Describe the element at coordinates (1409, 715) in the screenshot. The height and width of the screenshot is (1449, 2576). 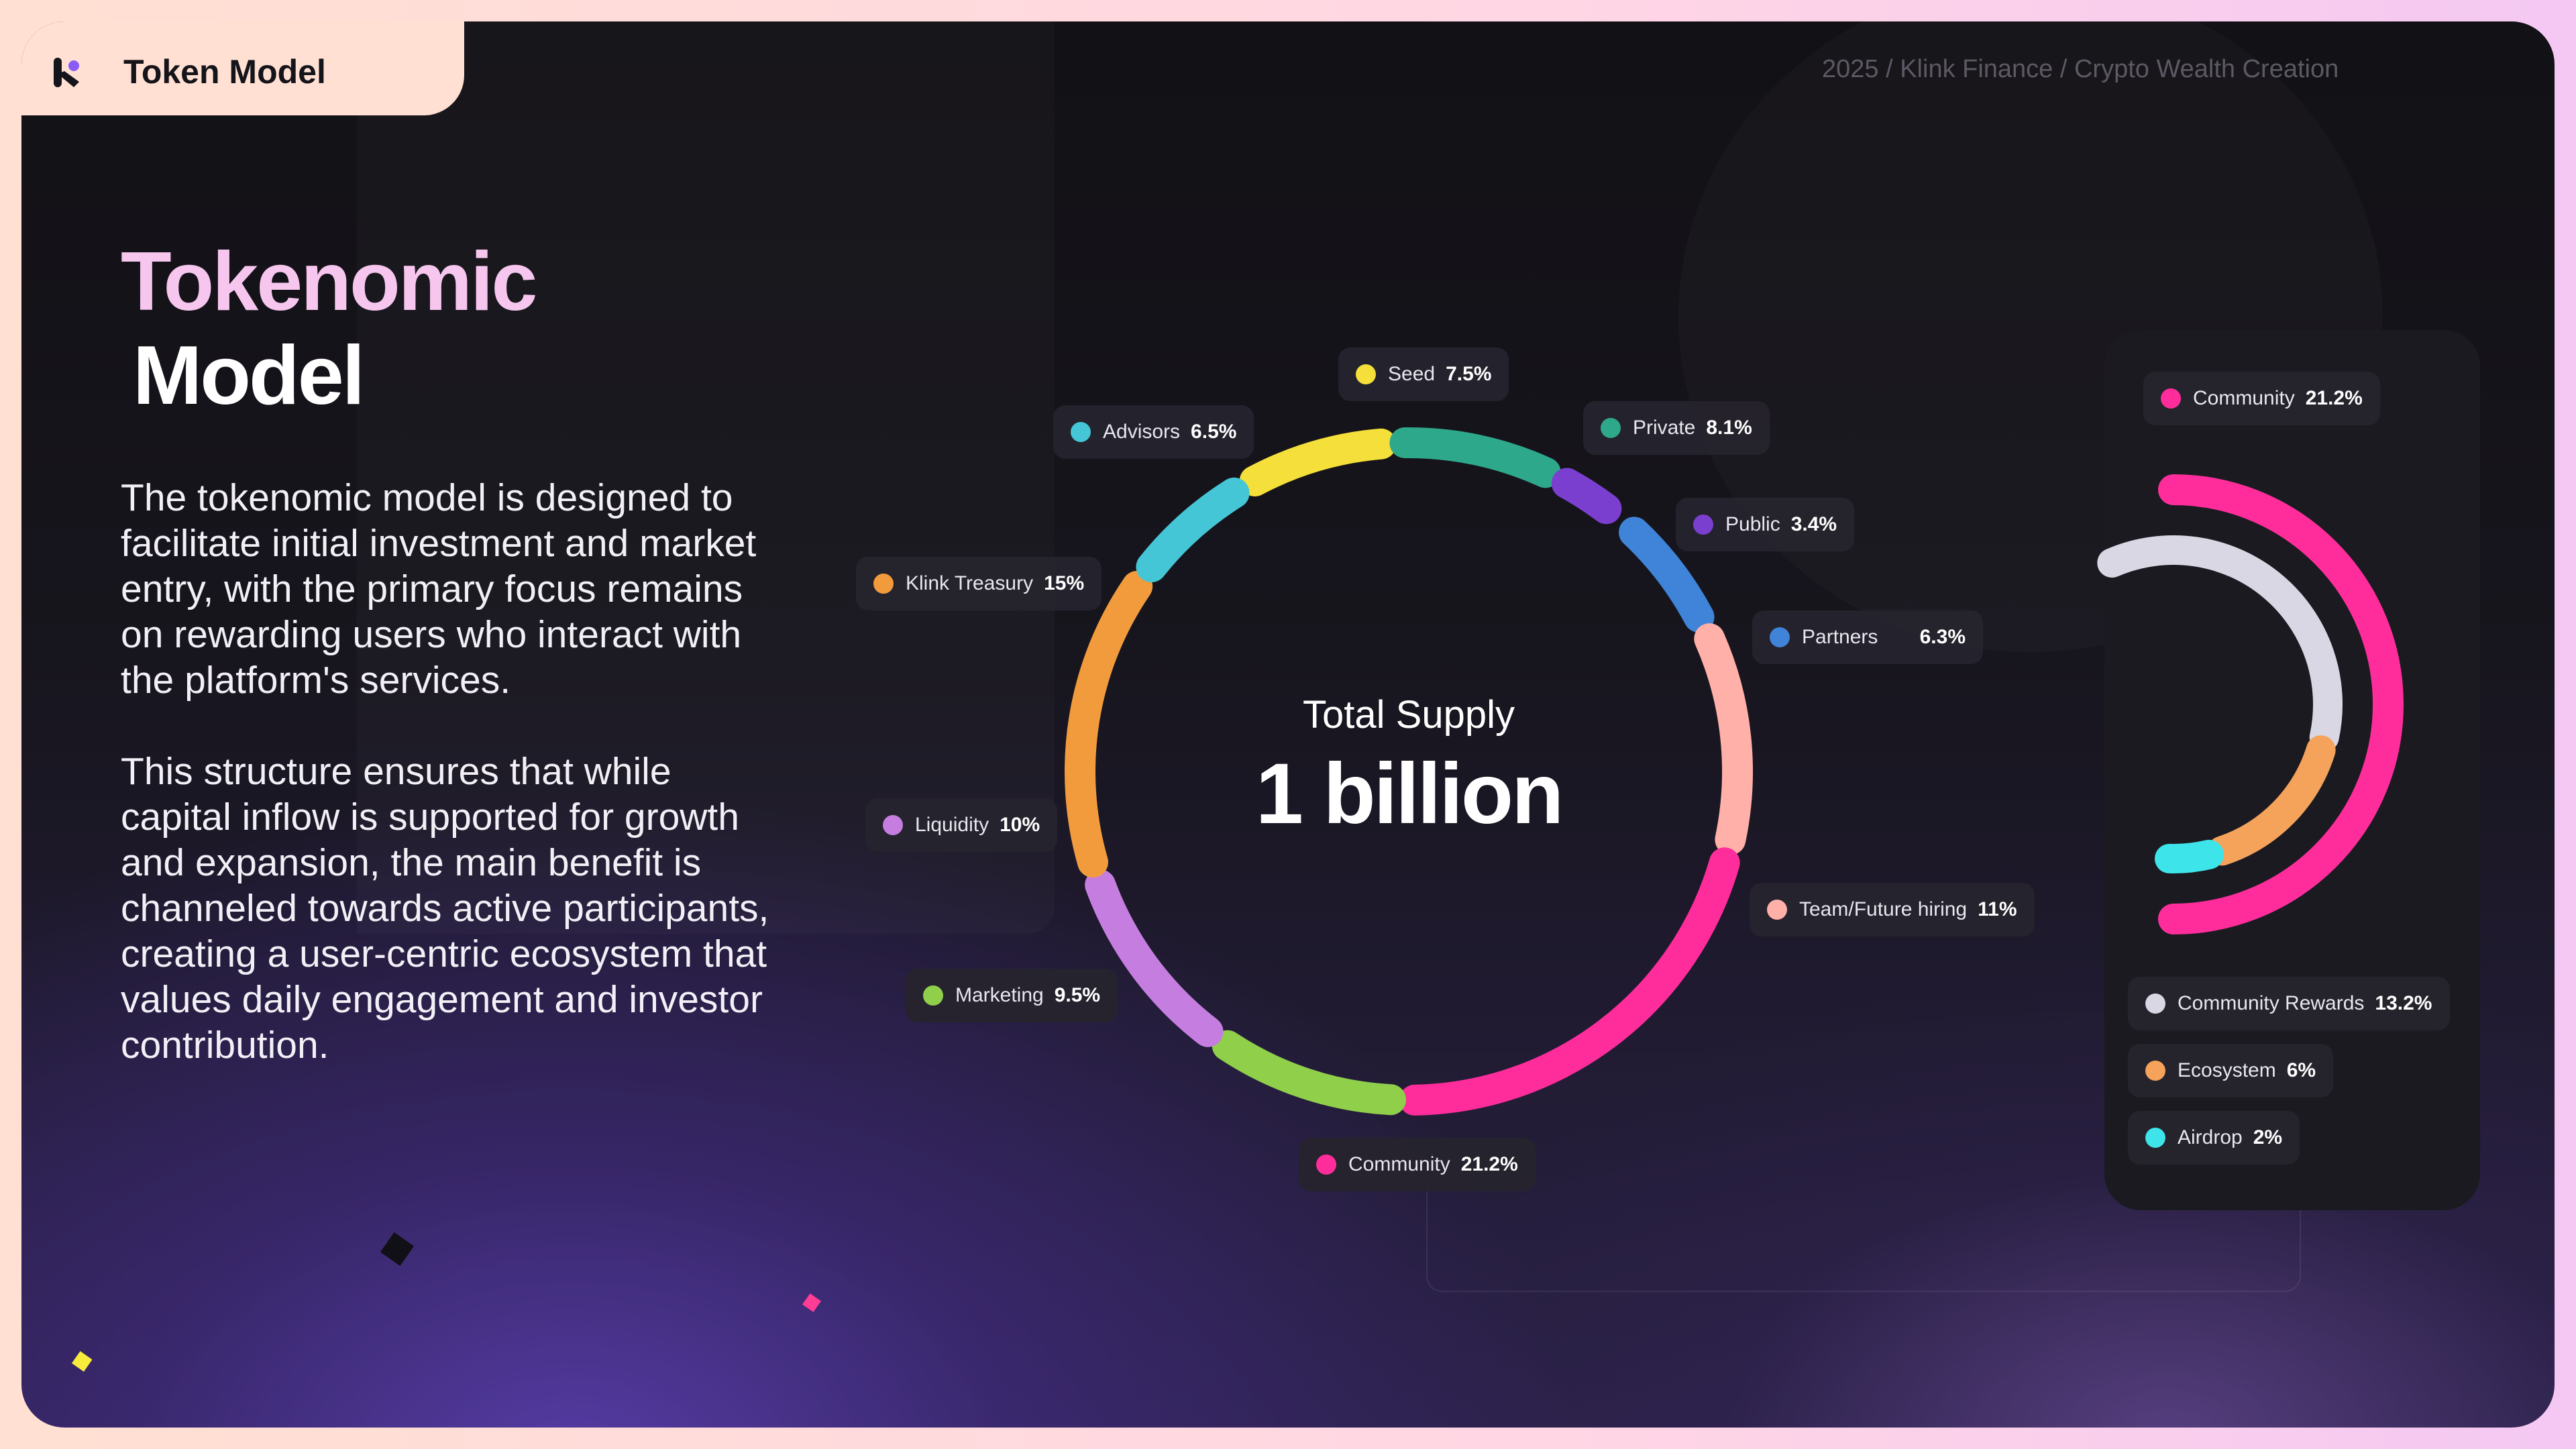
I see `total-supply-label: Total Supply` at that location.